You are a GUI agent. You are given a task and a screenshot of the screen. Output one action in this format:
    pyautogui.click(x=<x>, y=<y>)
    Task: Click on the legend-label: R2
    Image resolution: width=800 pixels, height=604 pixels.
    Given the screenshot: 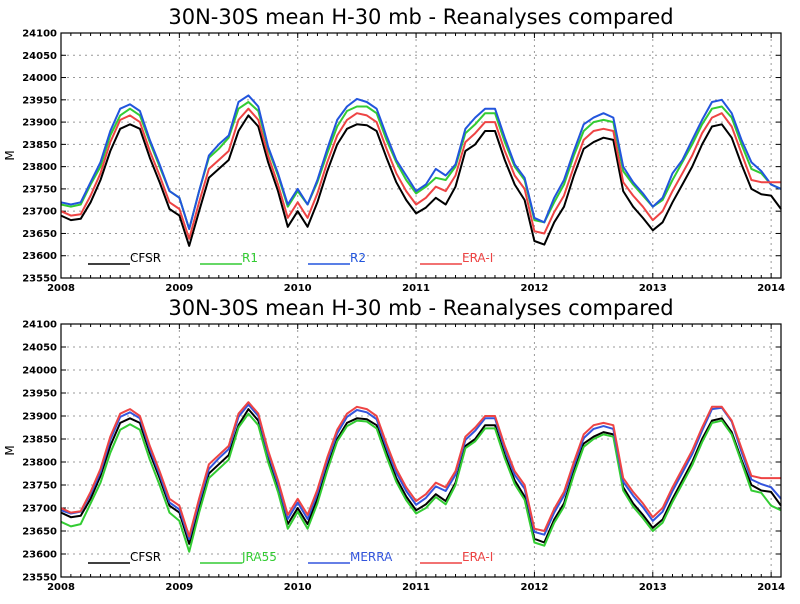 What is the action you would take?
    pyautogui.click(x=358, y=258)
    